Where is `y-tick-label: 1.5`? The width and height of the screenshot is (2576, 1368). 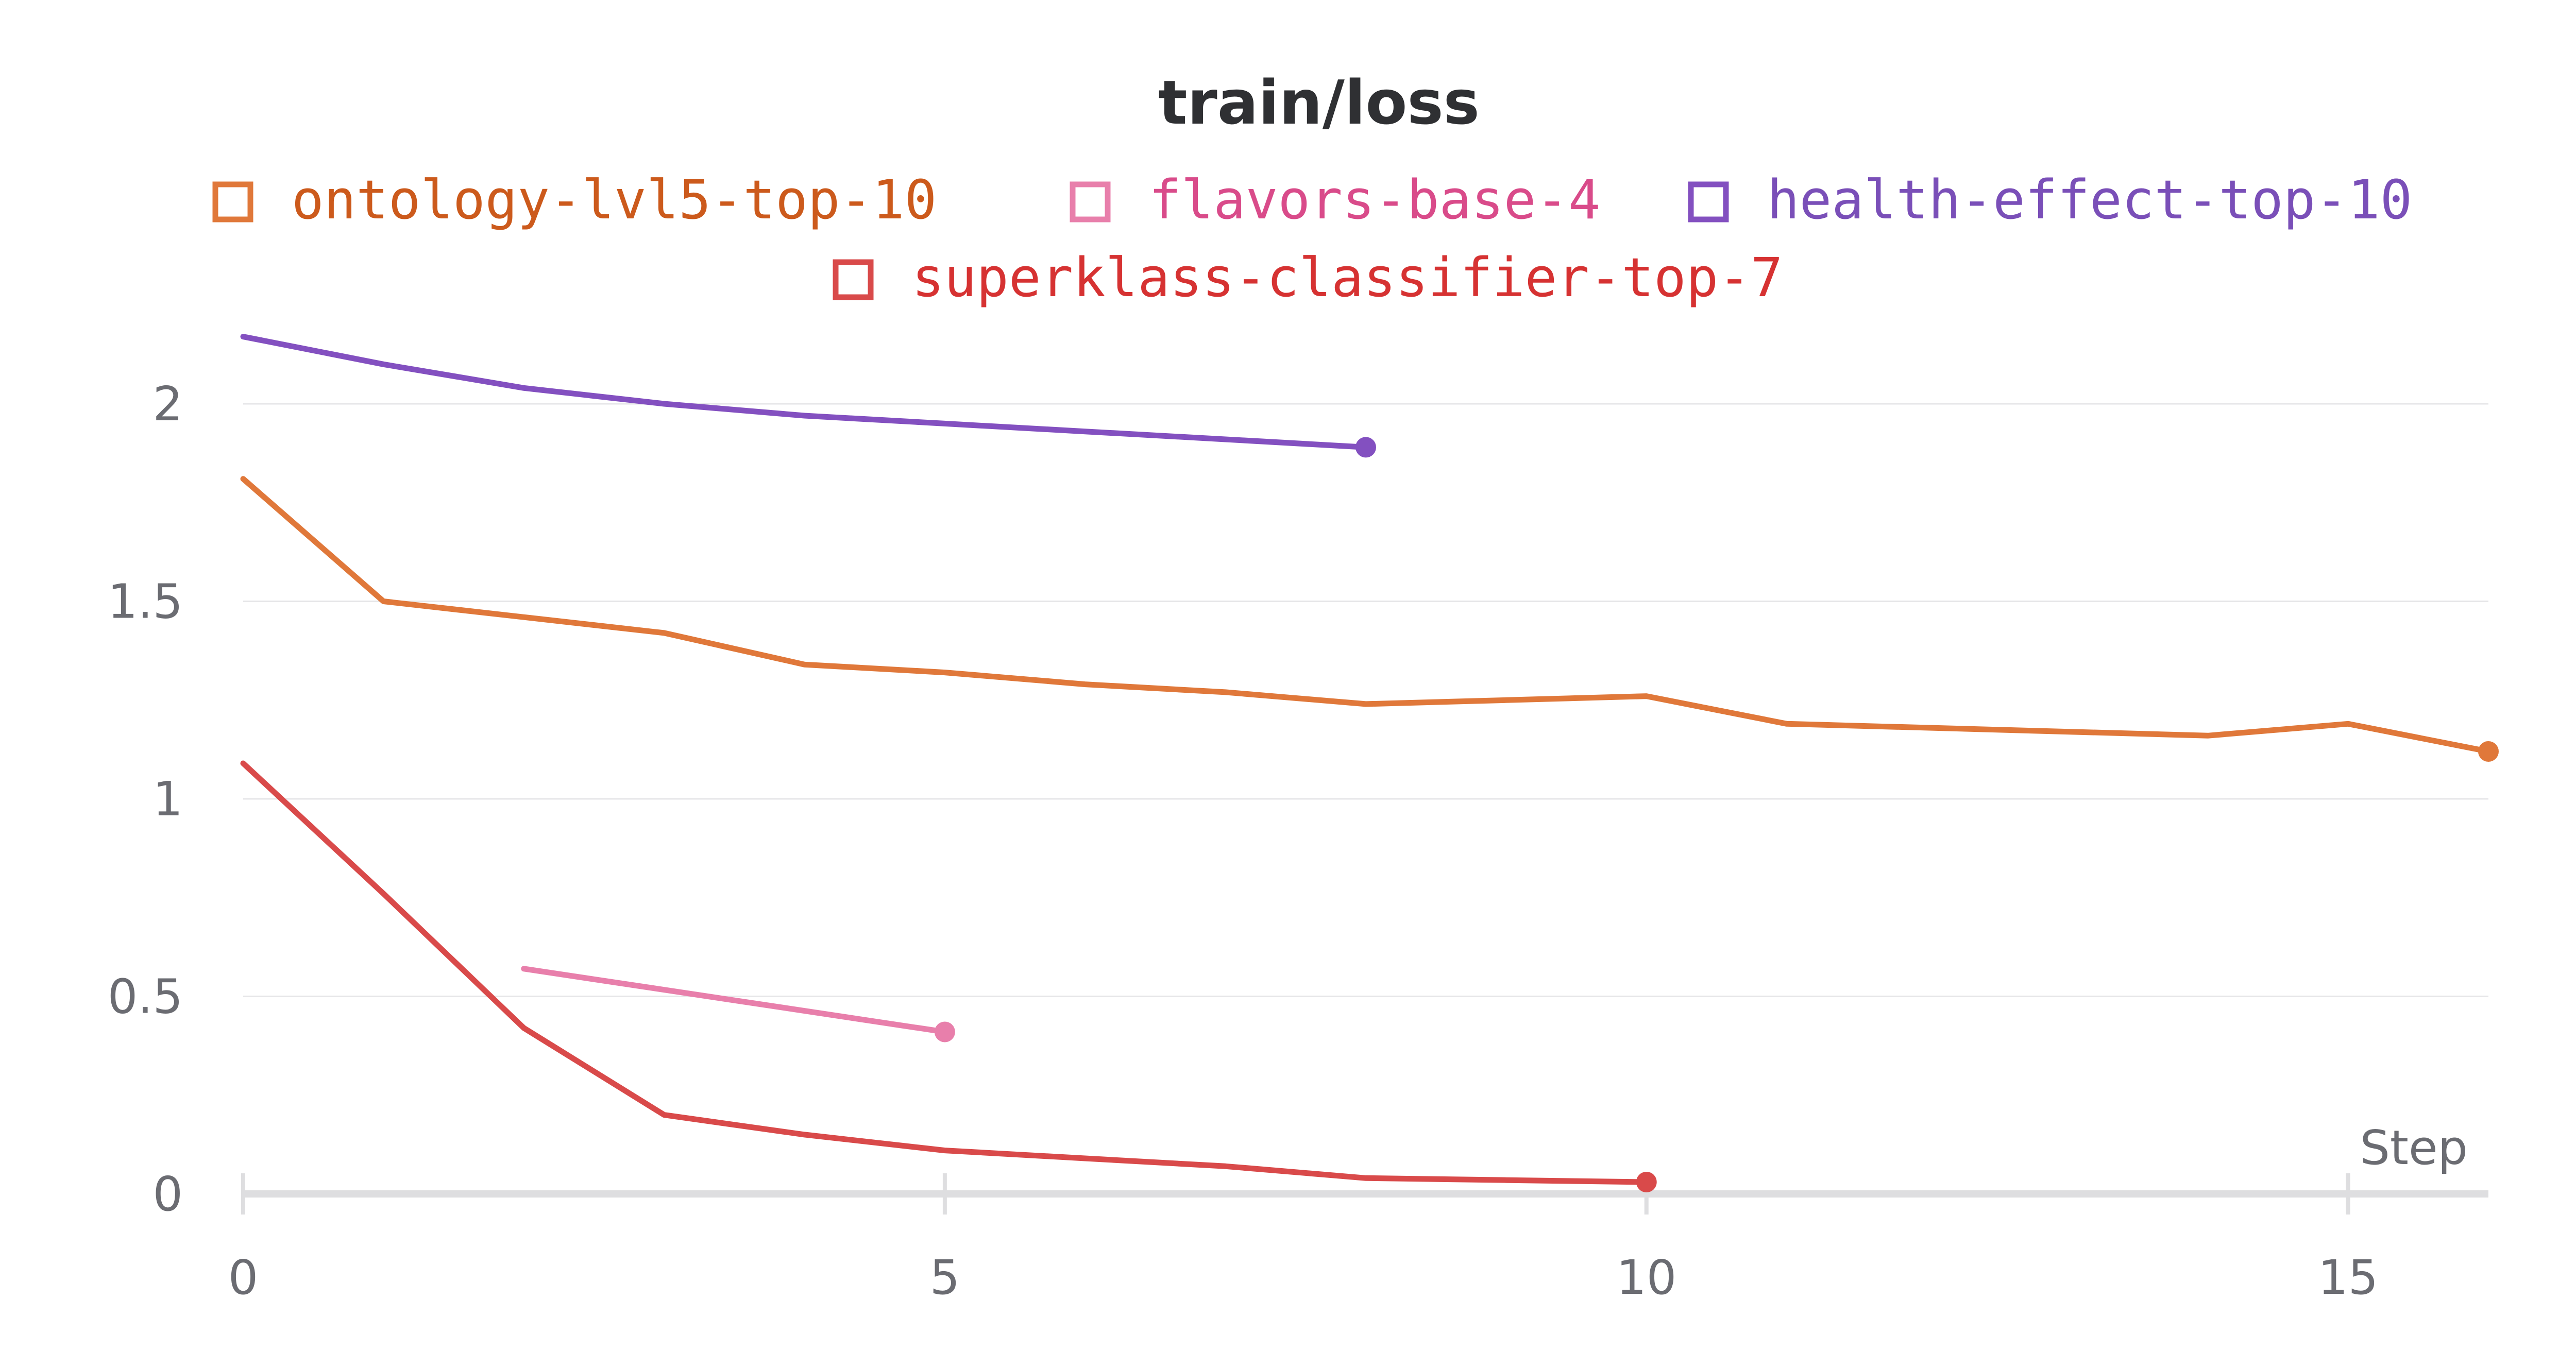 y-tick-label: 1.5 is located at coordinates (145, 601).